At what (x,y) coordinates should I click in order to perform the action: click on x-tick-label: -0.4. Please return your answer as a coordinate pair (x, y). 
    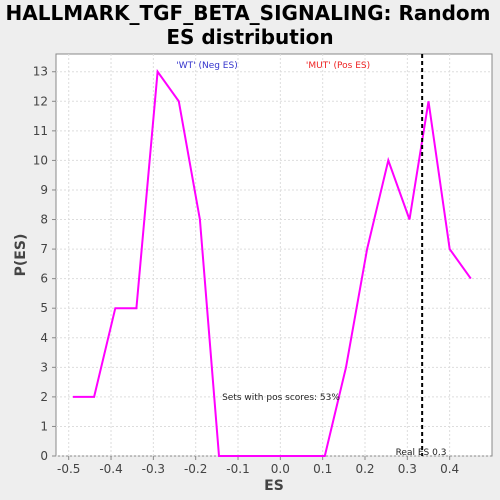
    Looking at the image, I should click on (110, 469).